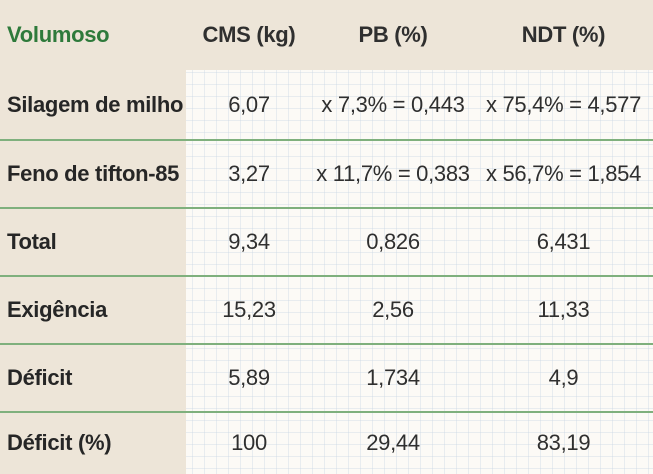 The height and width of the screenshot is (474, 653). Describe the element at coordinates (393, 241) in the screenshot. I see `cell-pb: 0,826` at that location.